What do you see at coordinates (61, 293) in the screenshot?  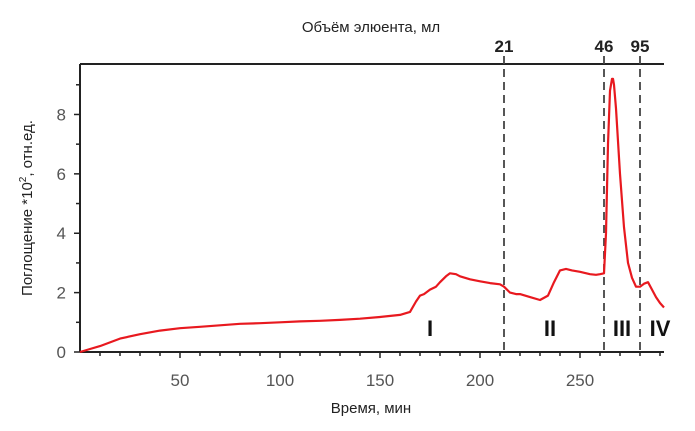 I see `y-tick-label: 2` at bounding box center [61, 293].